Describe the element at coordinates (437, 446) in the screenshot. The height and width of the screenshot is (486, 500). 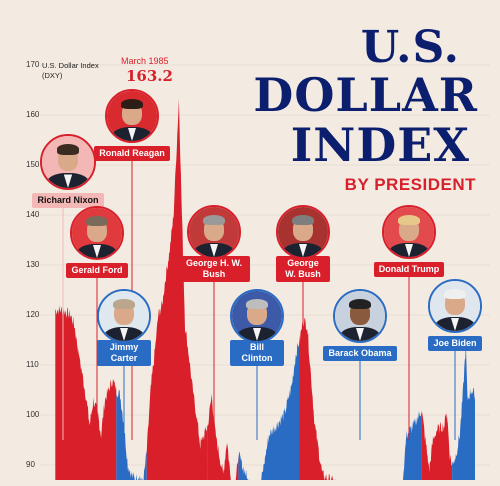
I see `series-area-donald-trump` at that location.